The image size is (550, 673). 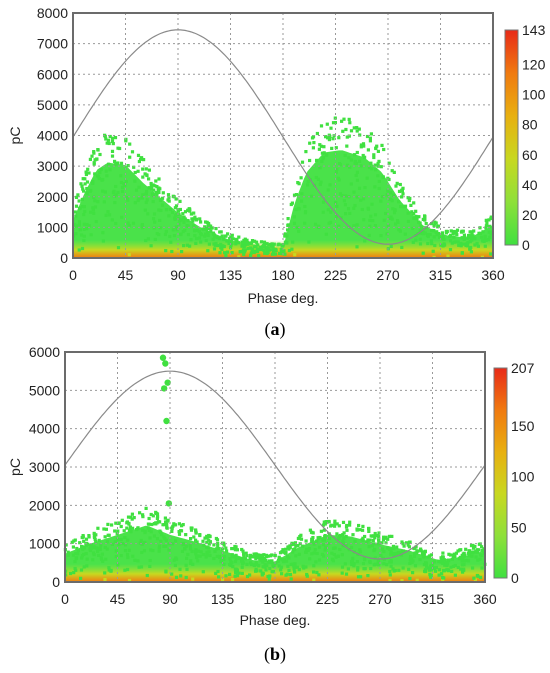 What do you see at coordinates (534, 95) in the screenshot?
I see `colorbar-tick-label: 100` at bounding box center [534, 95].